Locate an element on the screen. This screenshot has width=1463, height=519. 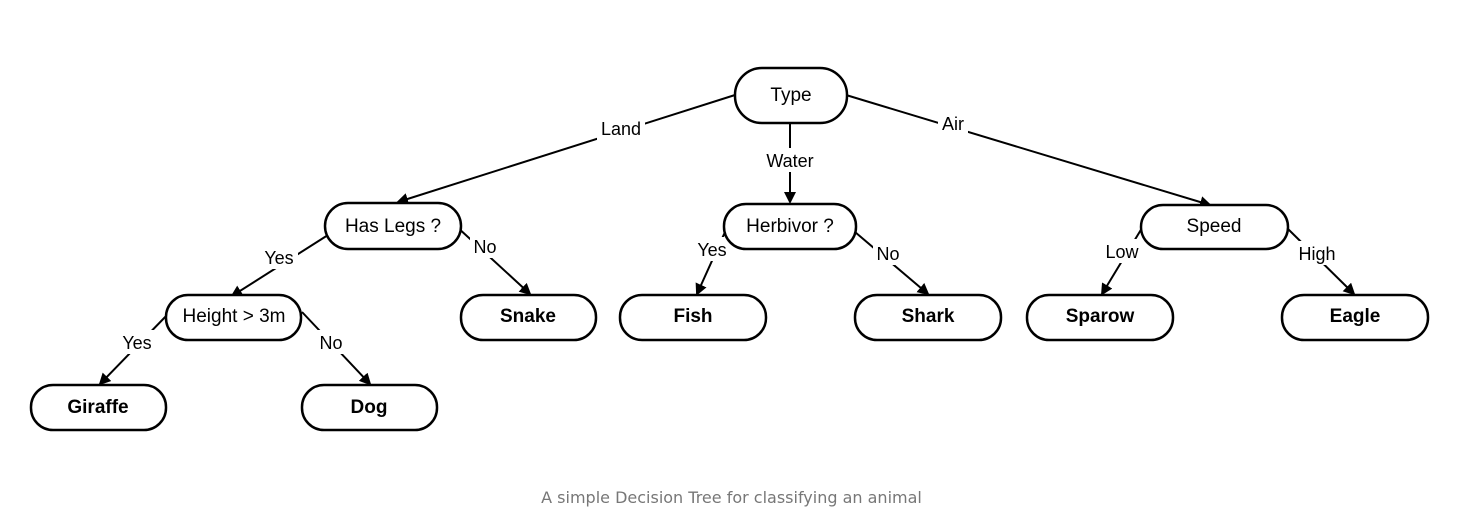
svg-text: Snake is located at coordinates (528, 316).